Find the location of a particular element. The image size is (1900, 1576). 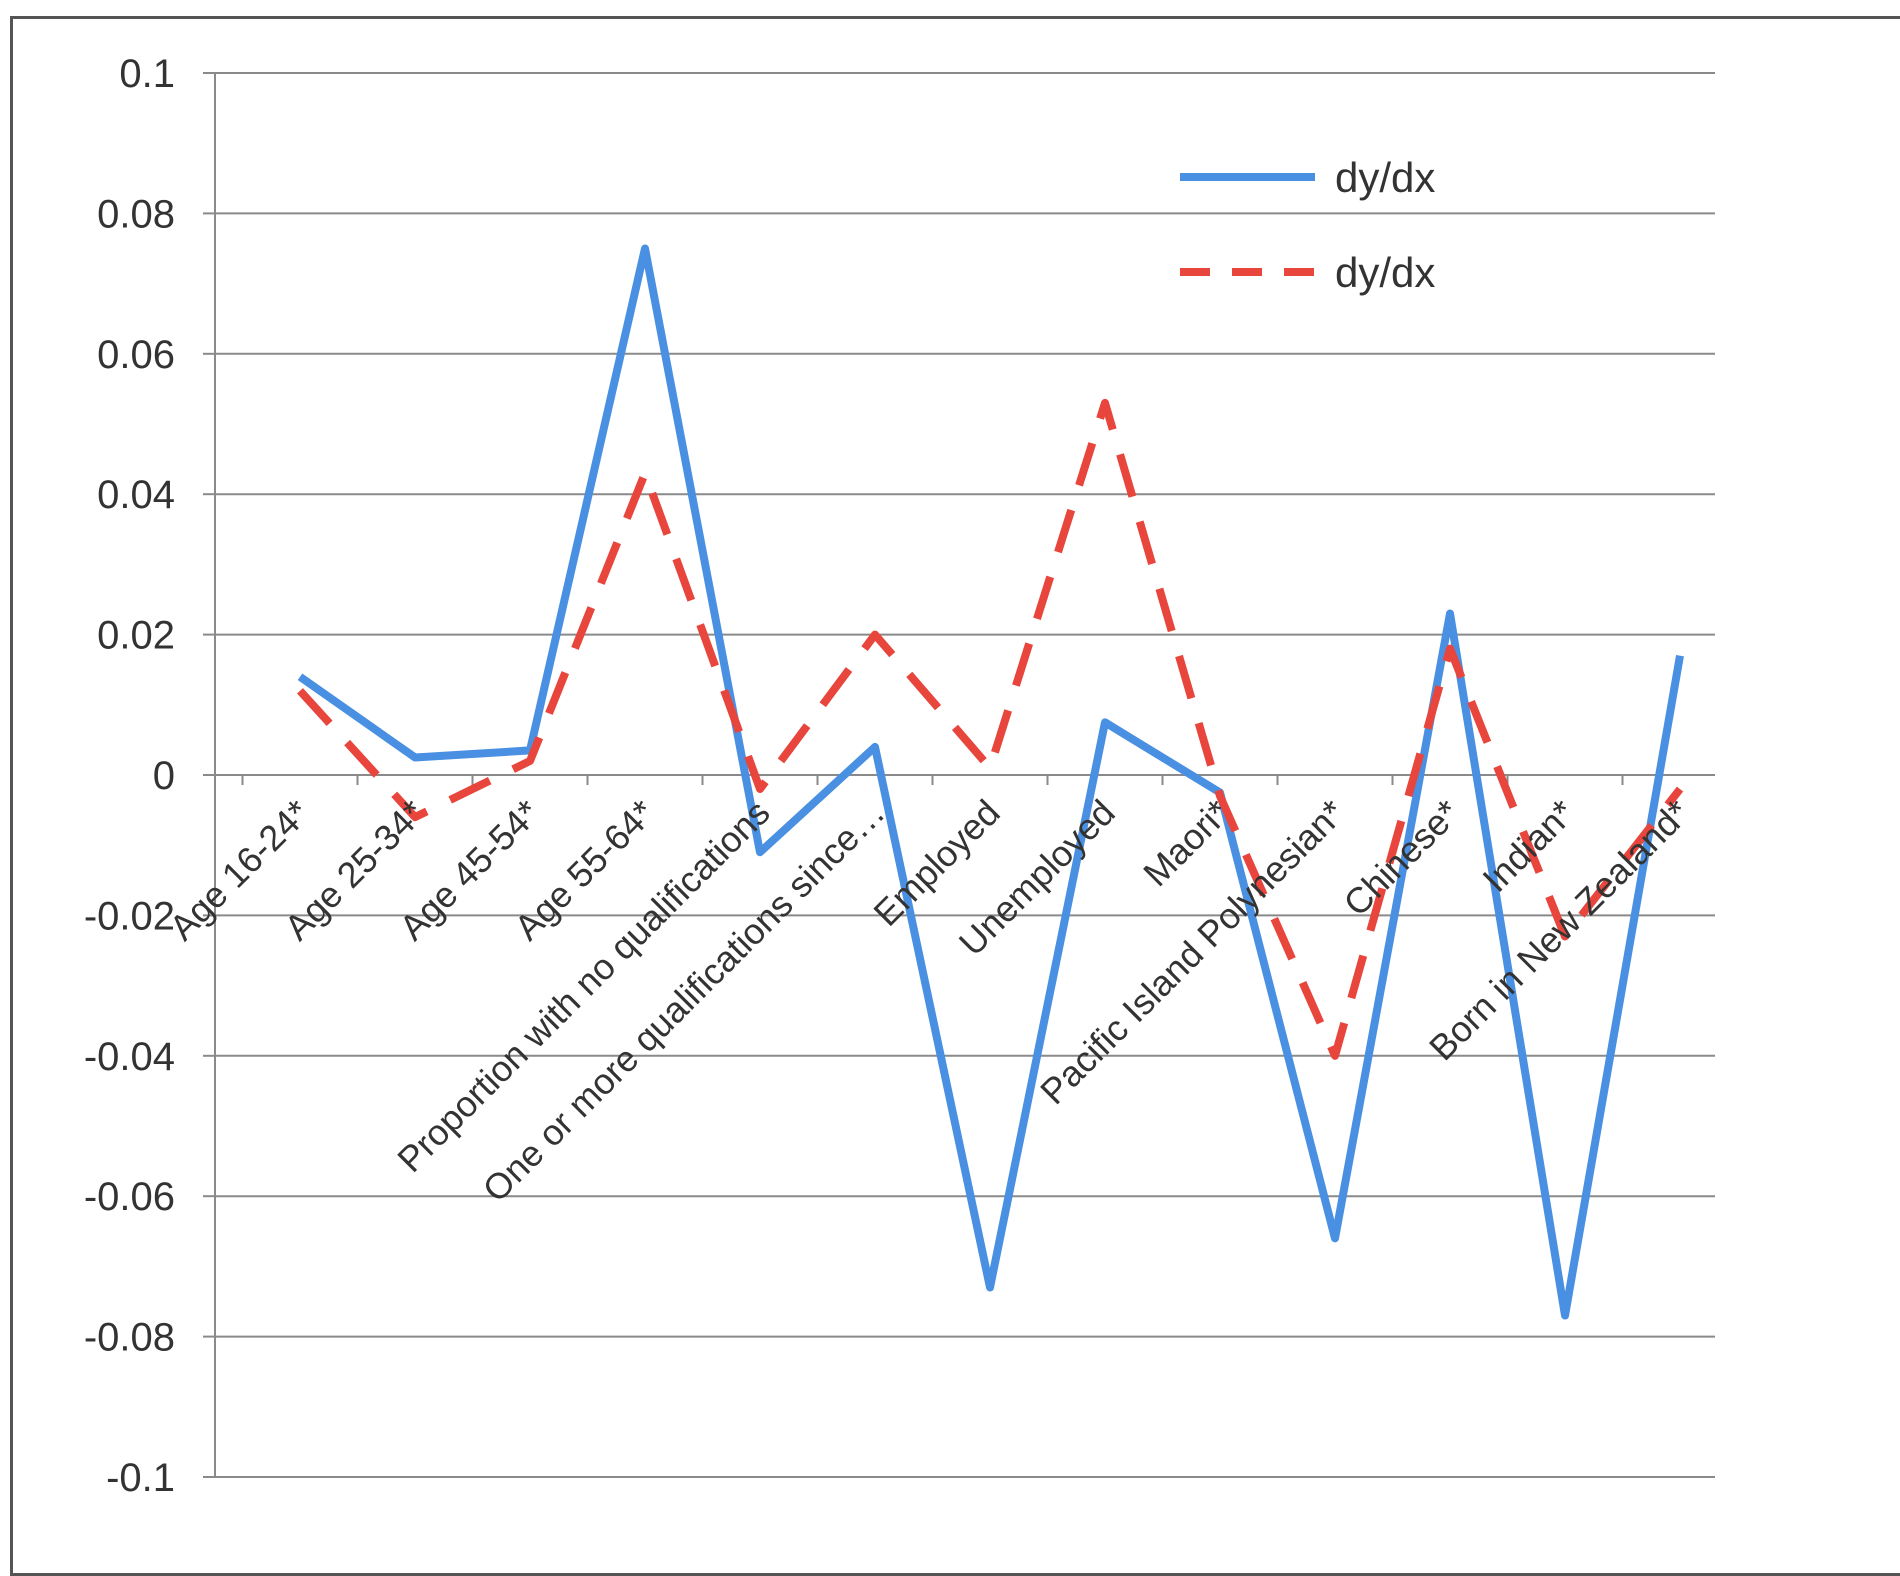

y-tick-label: -0.08 is located at coordinates (129, 1338).